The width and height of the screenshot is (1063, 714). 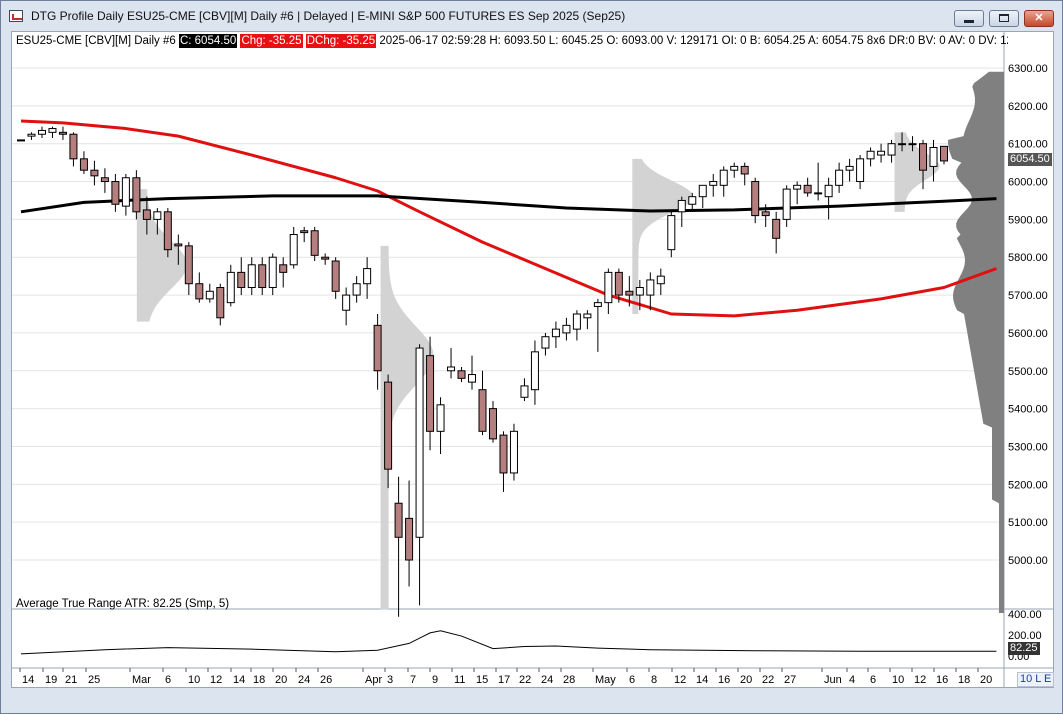 I want to click on maximize-button, so click(x=1004, y=18).